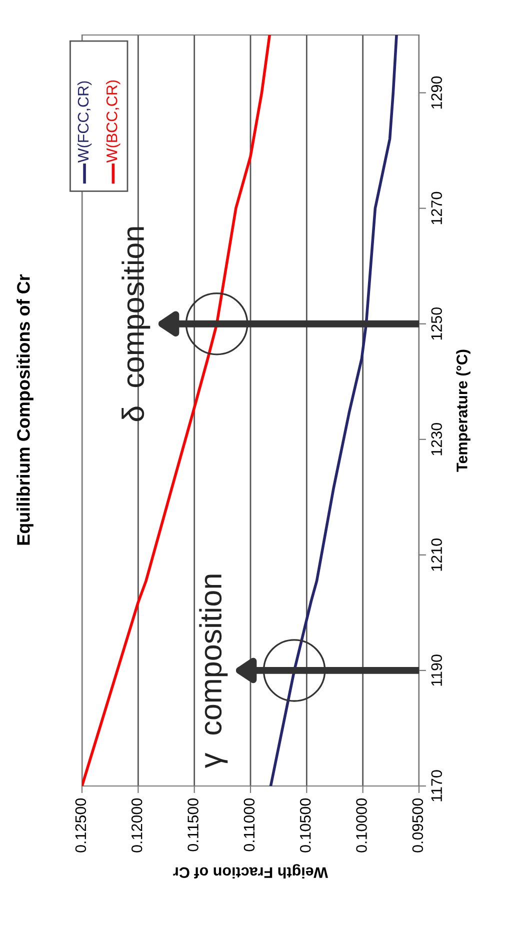 The width and height of the screenshot is (505, 926). I want to click on x-tick-label: 0.10500, so click(305, 825).